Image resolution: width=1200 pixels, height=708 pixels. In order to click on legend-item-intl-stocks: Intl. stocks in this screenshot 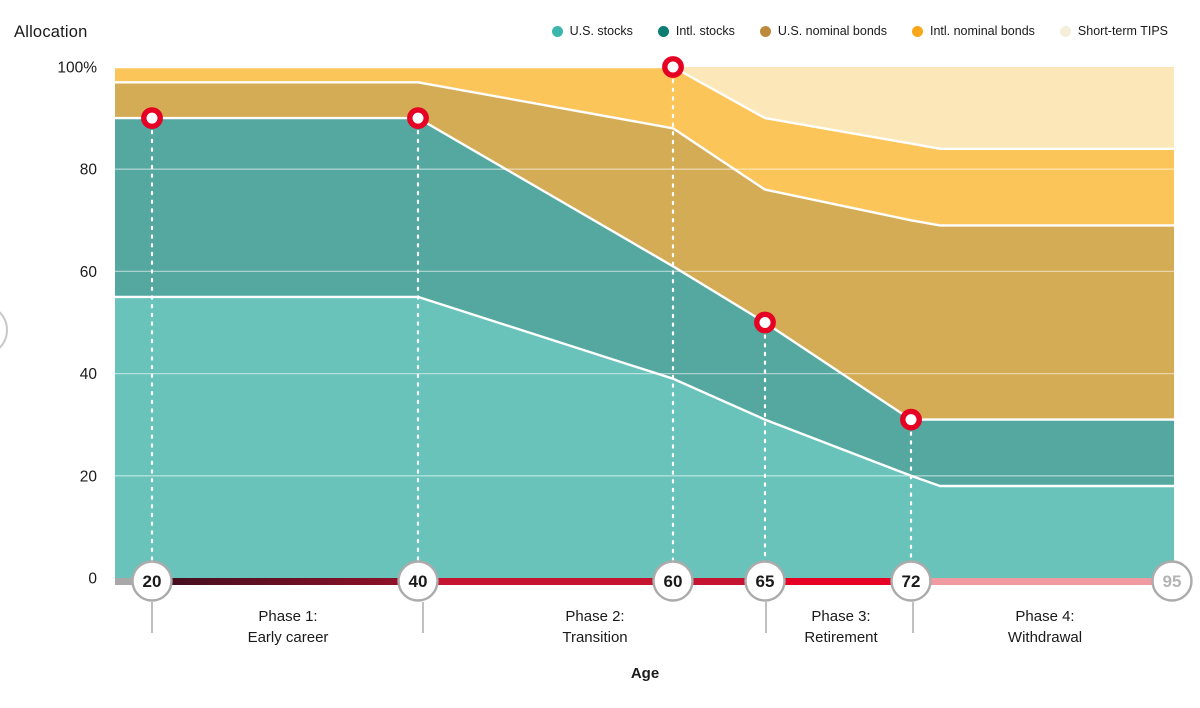, I will do `click(696, 31)`.